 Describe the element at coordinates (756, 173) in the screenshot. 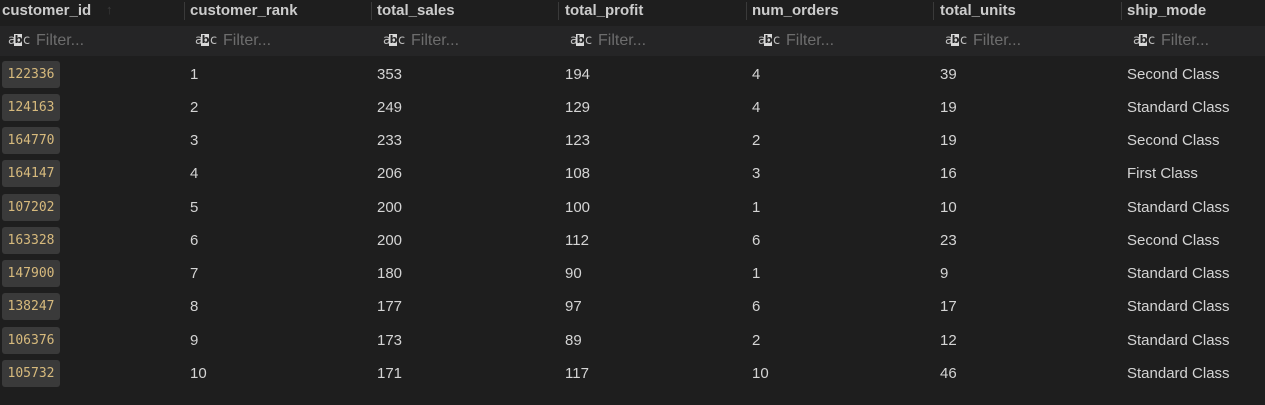

I see `num-orders-cell: 3` at that location.